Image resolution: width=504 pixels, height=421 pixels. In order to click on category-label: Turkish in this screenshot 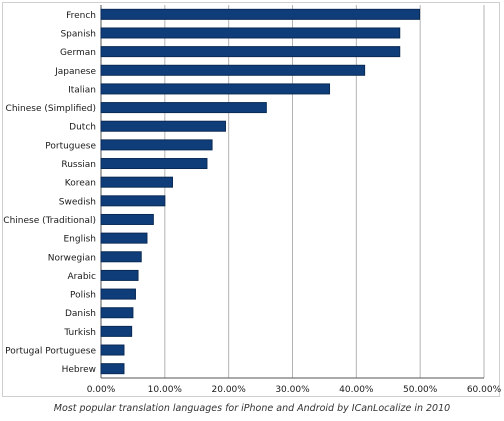, I will do `click(79, 333)`.